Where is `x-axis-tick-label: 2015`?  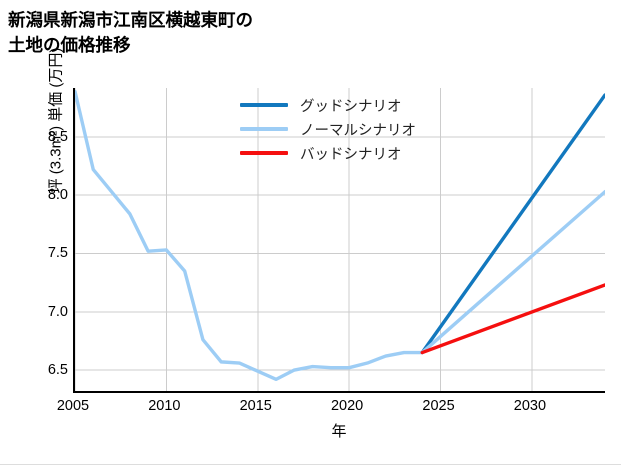 x-axis-tick-label: 2015 is located at coordinates (255, 406).